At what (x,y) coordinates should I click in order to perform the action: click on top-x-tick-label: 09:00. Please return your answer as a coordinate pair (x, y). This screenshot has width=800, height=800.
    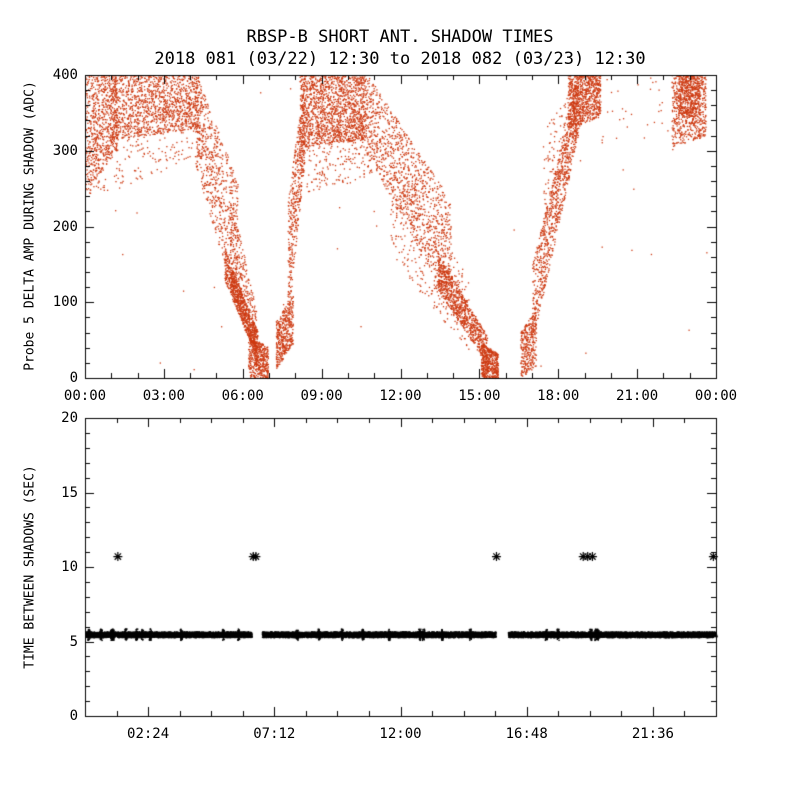
    Looking at the image, I should click on (321, 396).